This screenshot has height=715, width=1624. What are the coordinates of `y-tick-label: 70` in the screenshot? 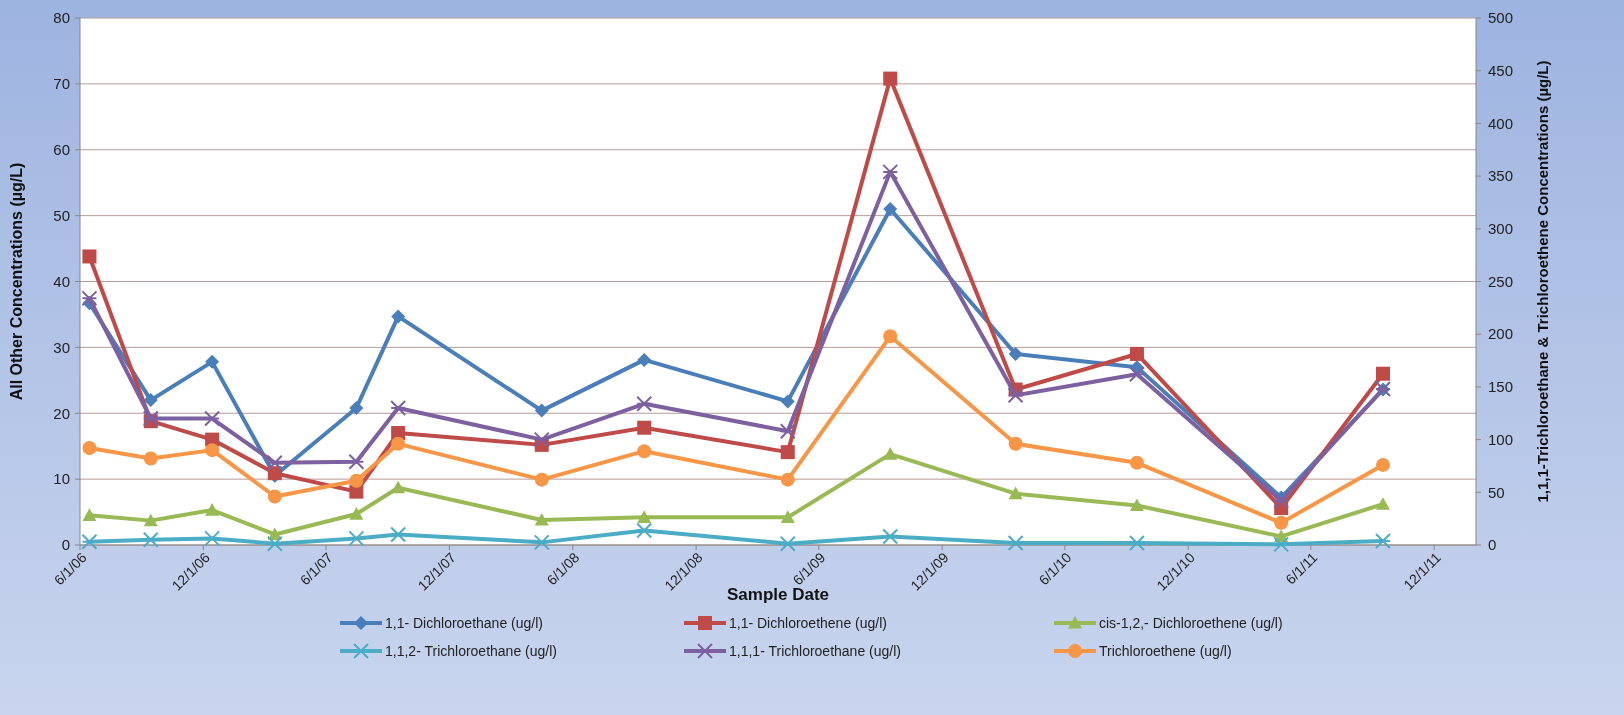 It's located at (61, 84).